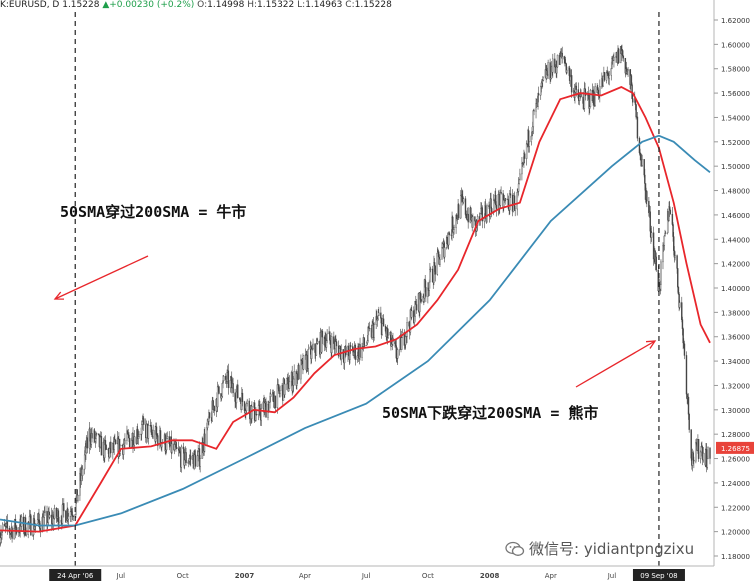 The image size is (754, 584). What do you see at coordinates (490, 576) in the screenshot?
I see `x-tick-label: 2008` at bounding box center [490, 576].